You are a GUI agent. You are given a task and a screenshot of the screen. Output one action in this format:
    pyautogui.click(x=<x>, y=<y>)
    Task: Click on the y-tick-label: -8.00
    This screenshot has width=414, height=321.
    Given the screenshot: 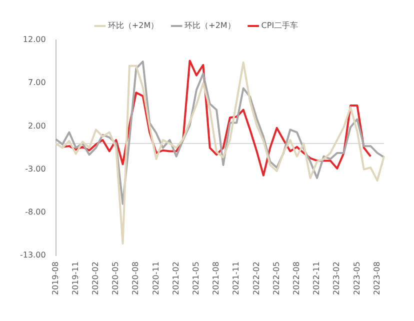 What is the action you would take?
    pyautogui.click(x=35, y=212)
    